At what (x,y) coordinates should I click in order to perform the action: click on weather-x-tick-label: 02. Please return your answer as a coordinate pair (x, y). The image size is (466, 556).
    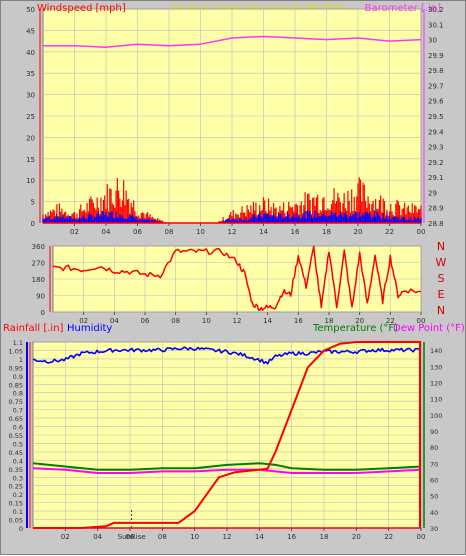
    Looking at the image, I should click on (65, 537).